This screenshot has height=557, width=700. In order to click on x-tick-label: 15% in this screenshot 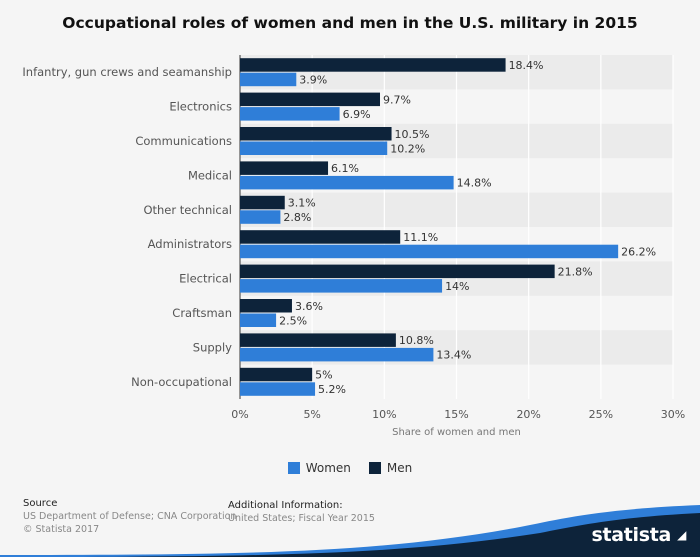, I will do `click(456, 414)`.